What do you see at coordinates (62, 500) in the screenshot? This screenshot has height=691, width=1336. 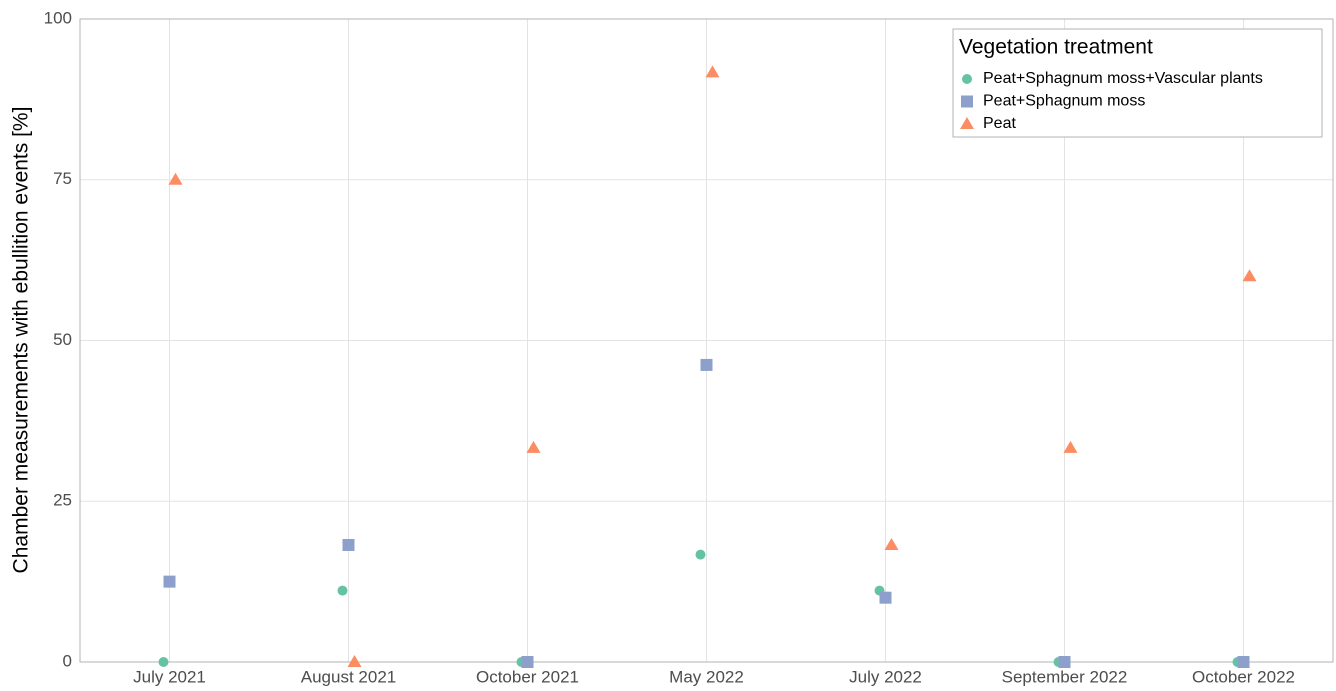 I see `y-tick-label: 25` at bounding box center [62, 500].